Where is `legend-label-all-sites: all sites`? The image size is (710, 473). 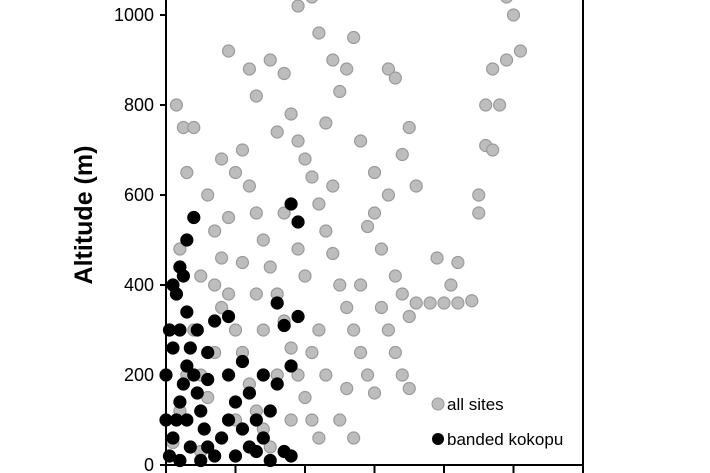 legend-label-all-sites: all sites is located at coordinates (475, 404).